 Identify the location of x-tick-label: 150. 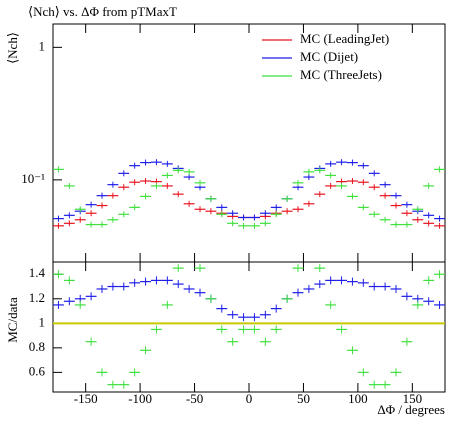
(413, 398).